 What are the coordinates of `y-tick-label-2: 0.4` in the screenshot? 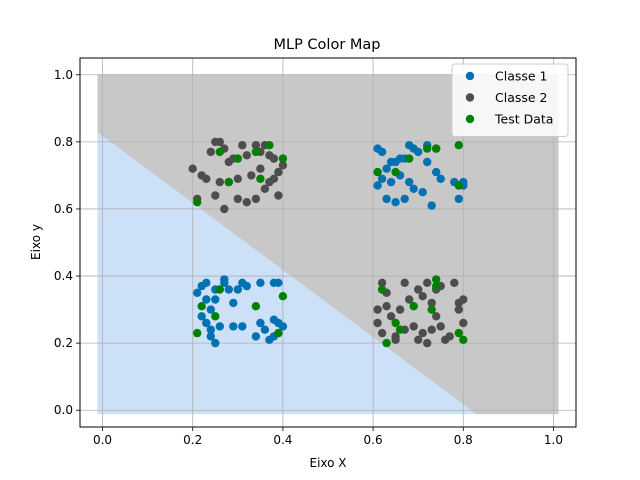 It's located at (63, 276).